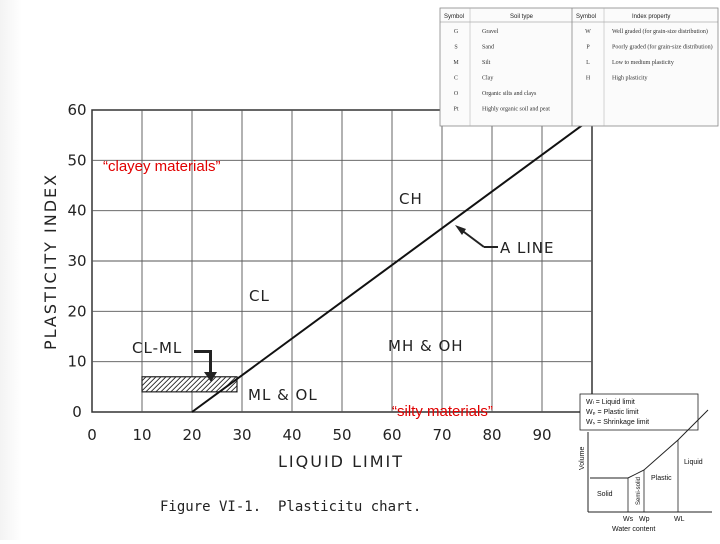 This screenshot has width=720, height=544. What do you see at coordinates (605, 494) in the screenshot?
I see `phase-state-solid: Solid` at bounding box center [605, 494].